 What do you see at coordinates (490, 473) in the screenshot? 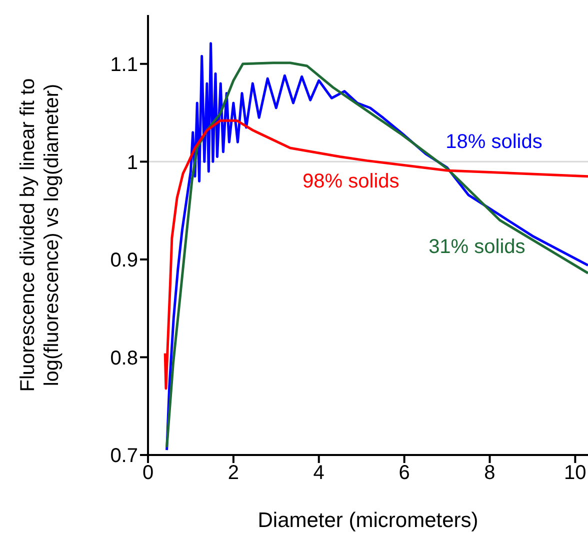
I see `x-tick-label: 8` at bounding box center [490, 473].